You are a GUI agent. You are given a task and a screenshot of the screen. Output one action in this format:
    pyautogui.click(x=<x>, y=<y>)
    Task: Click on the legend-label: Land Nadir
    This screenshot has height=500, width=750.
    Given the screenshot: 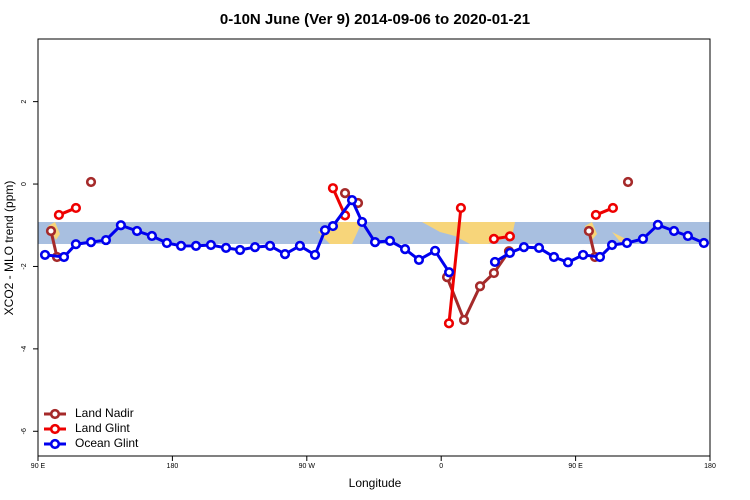 What is the action you would take?
    pyautogui.click(x=104, y=413)
    